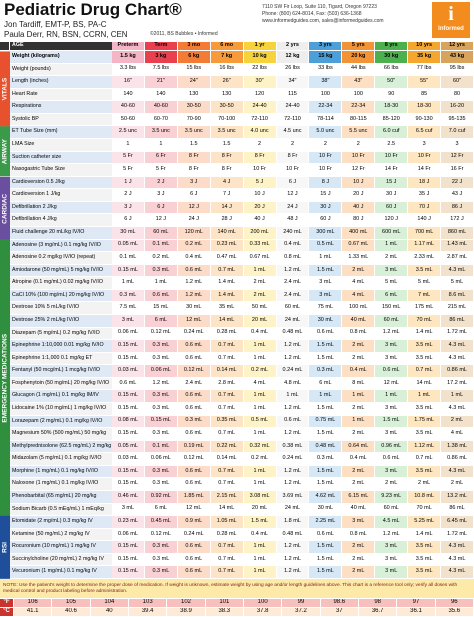 This screenshot has height=617, width=474. What do you see at coordinates (260, 321) in the screenshot?
I see `cell: 20 mL` at bounding box center [260, 321].